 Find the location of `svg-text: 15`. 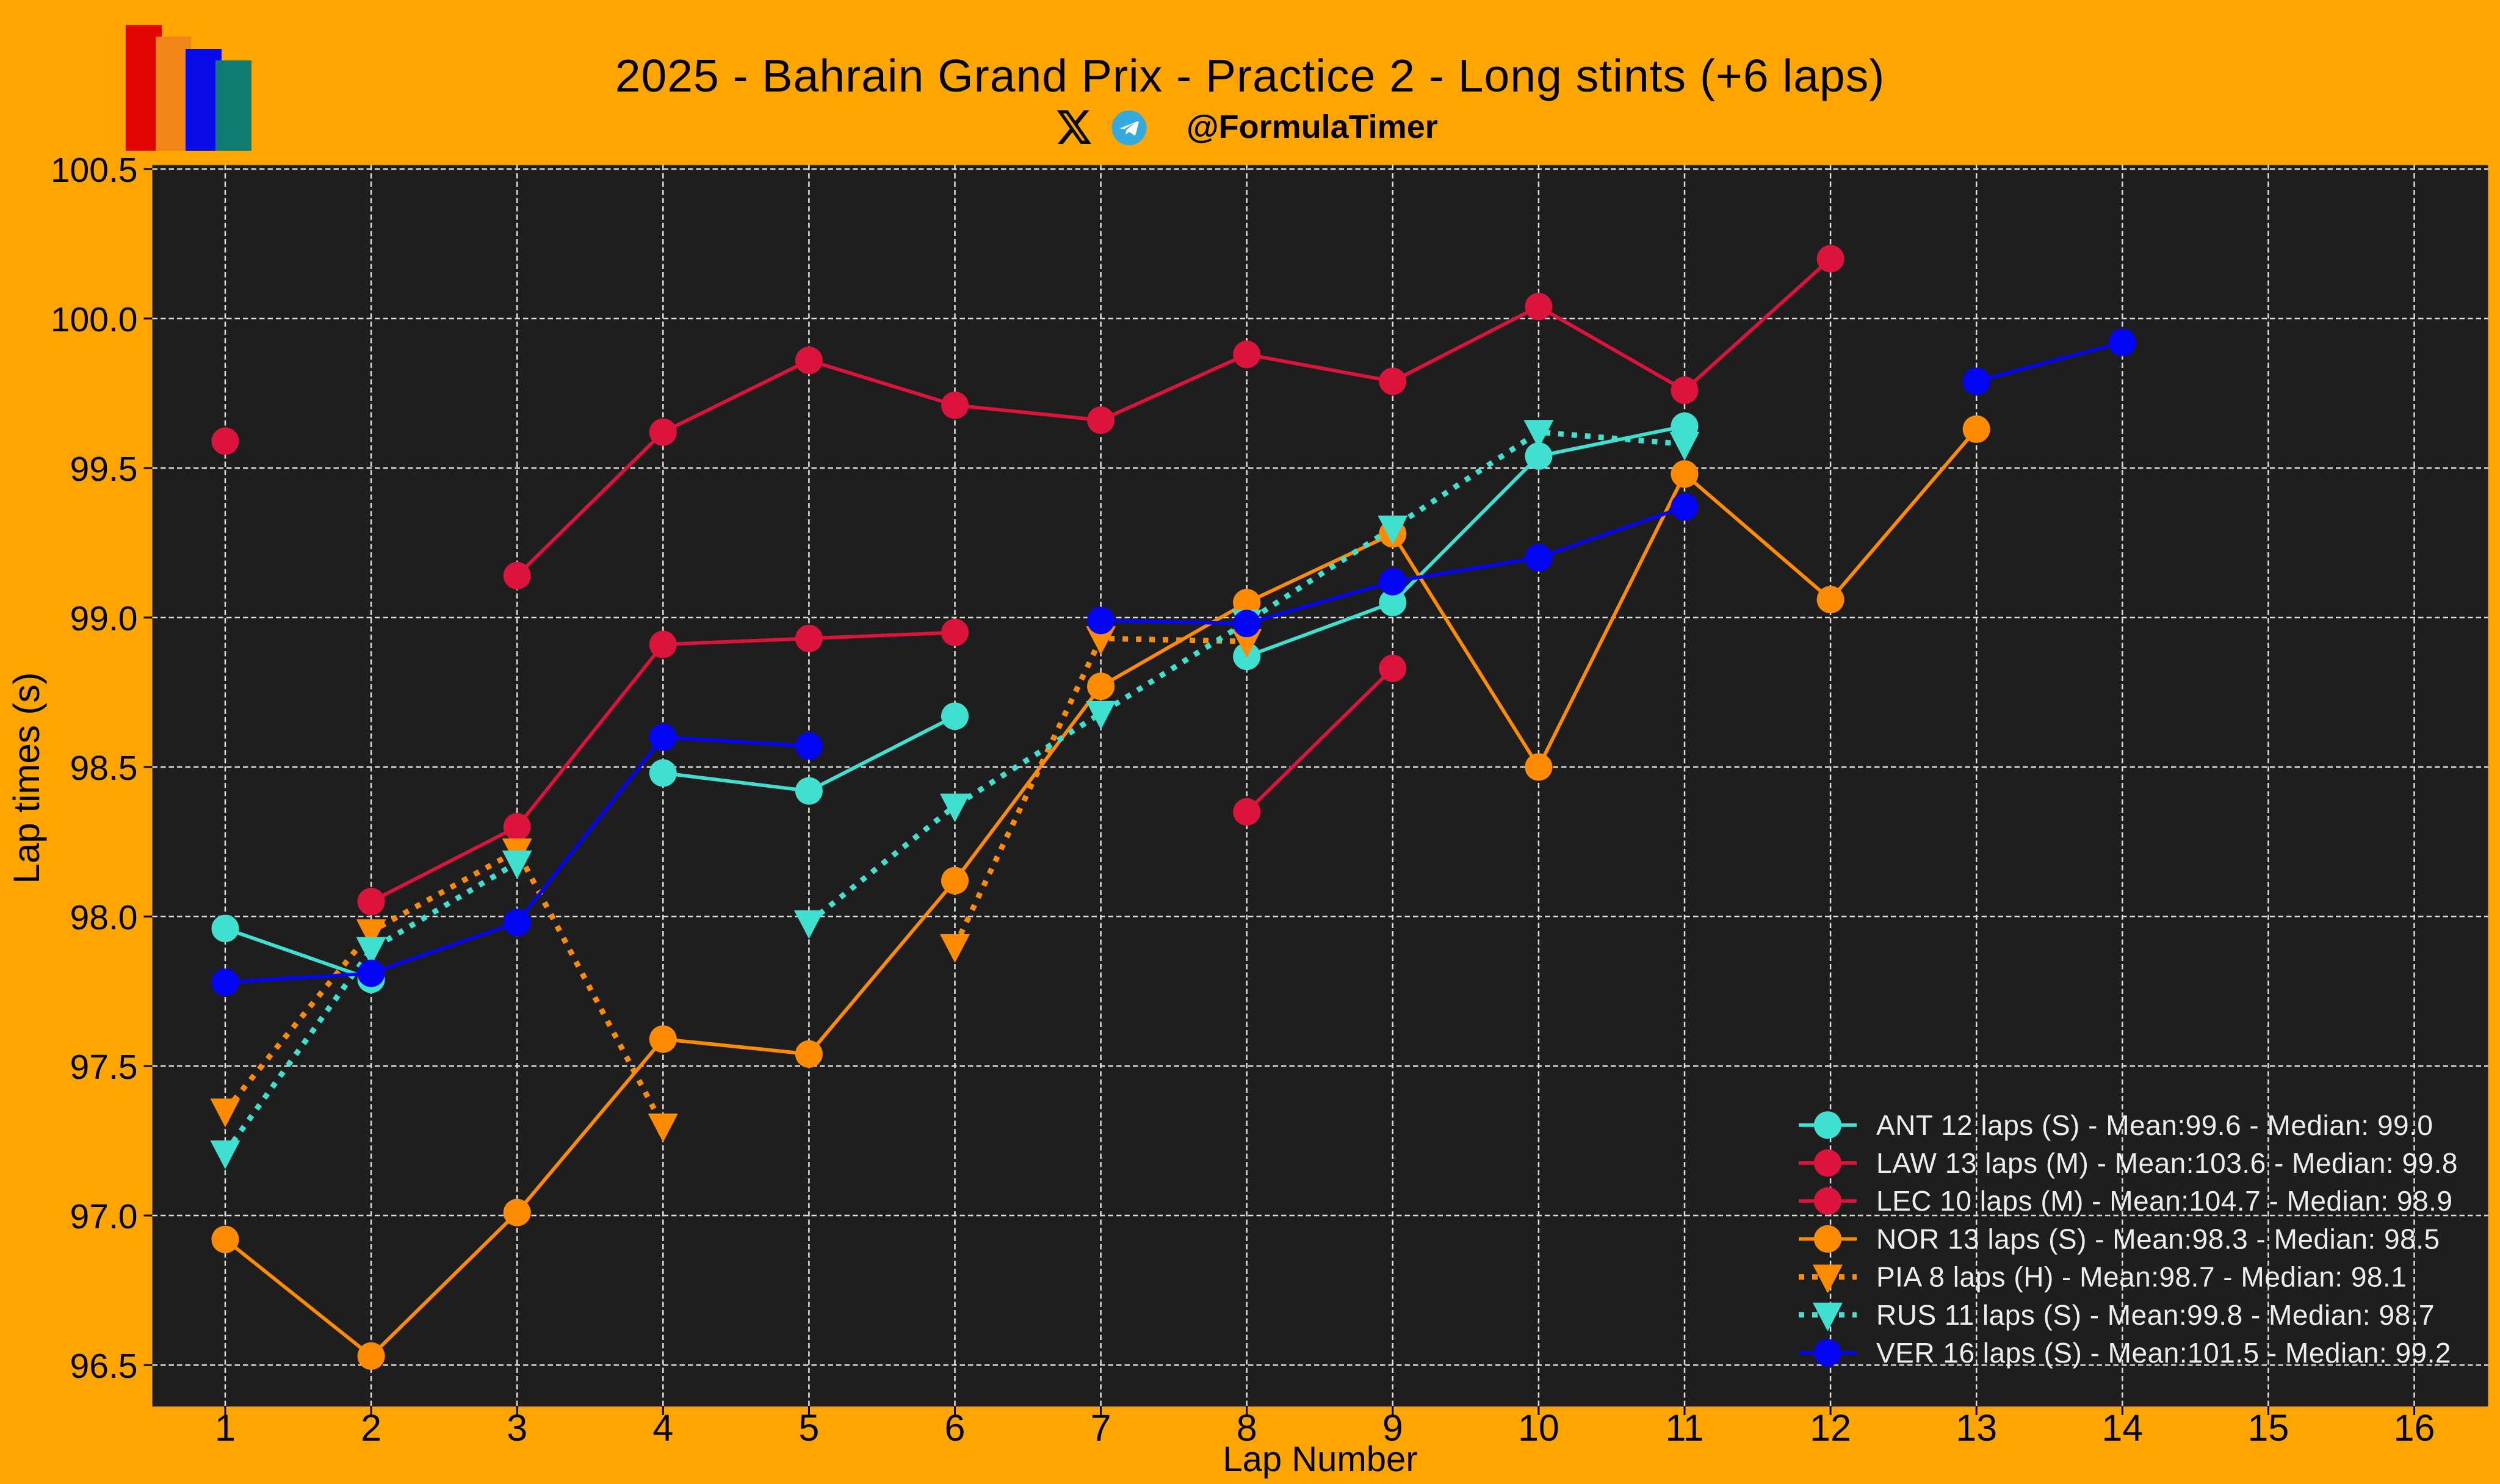

svg-text: 15 is located at coordinates (2268, 1428).